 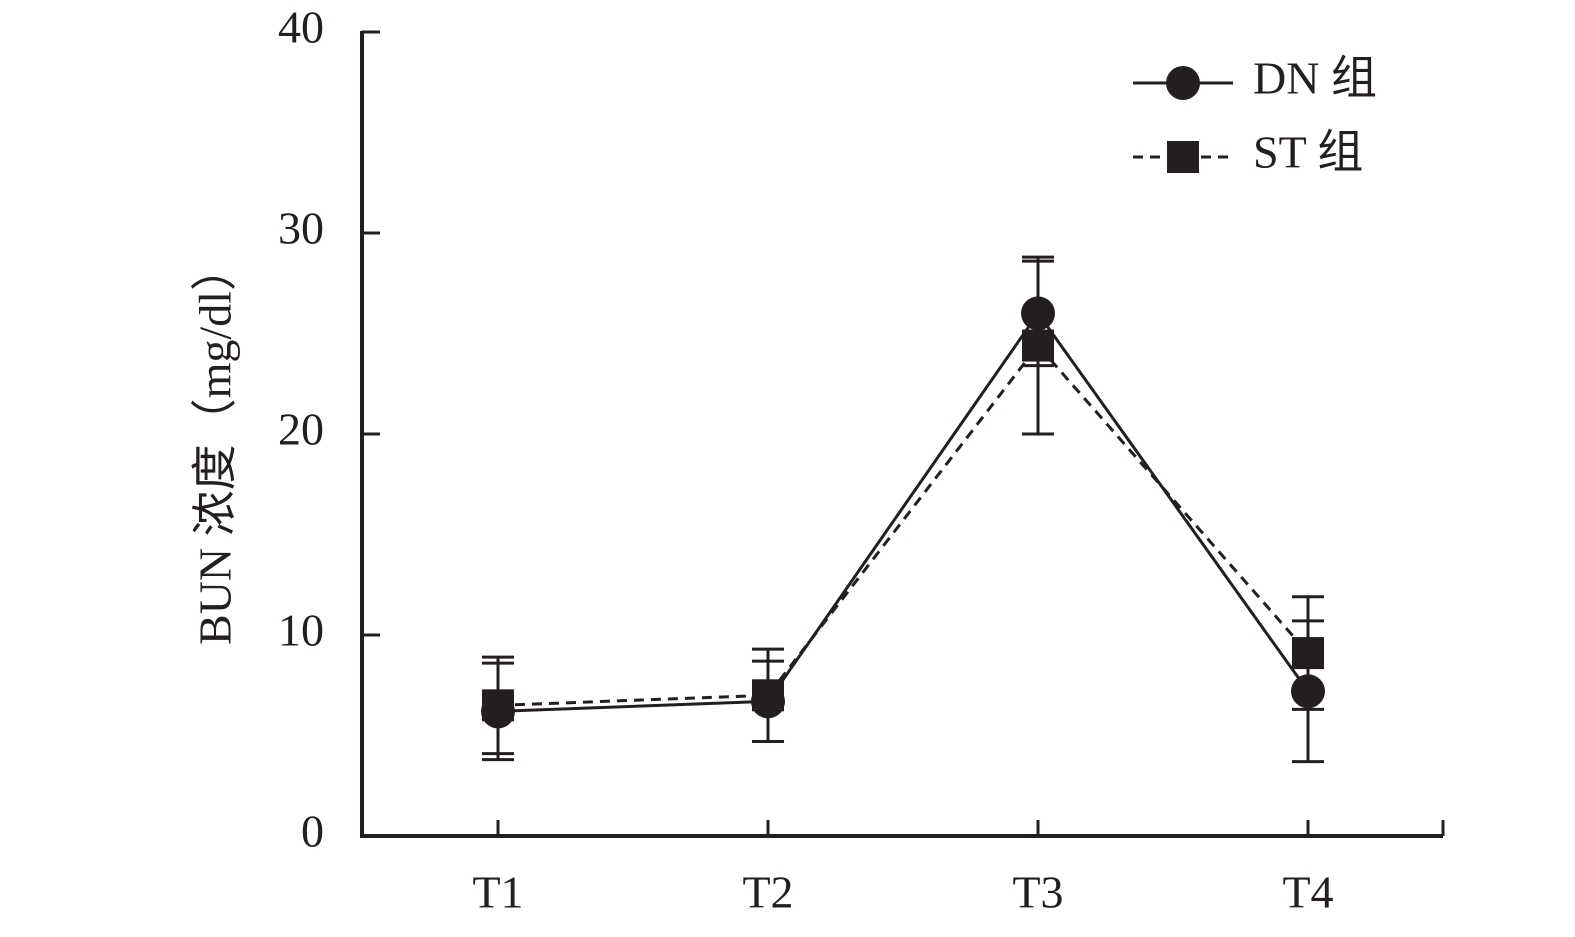 What do you see at coordinates (1308, 152) in the screenshot?
I see `legend-label: ST 组` at bounding box center [1308, 152].